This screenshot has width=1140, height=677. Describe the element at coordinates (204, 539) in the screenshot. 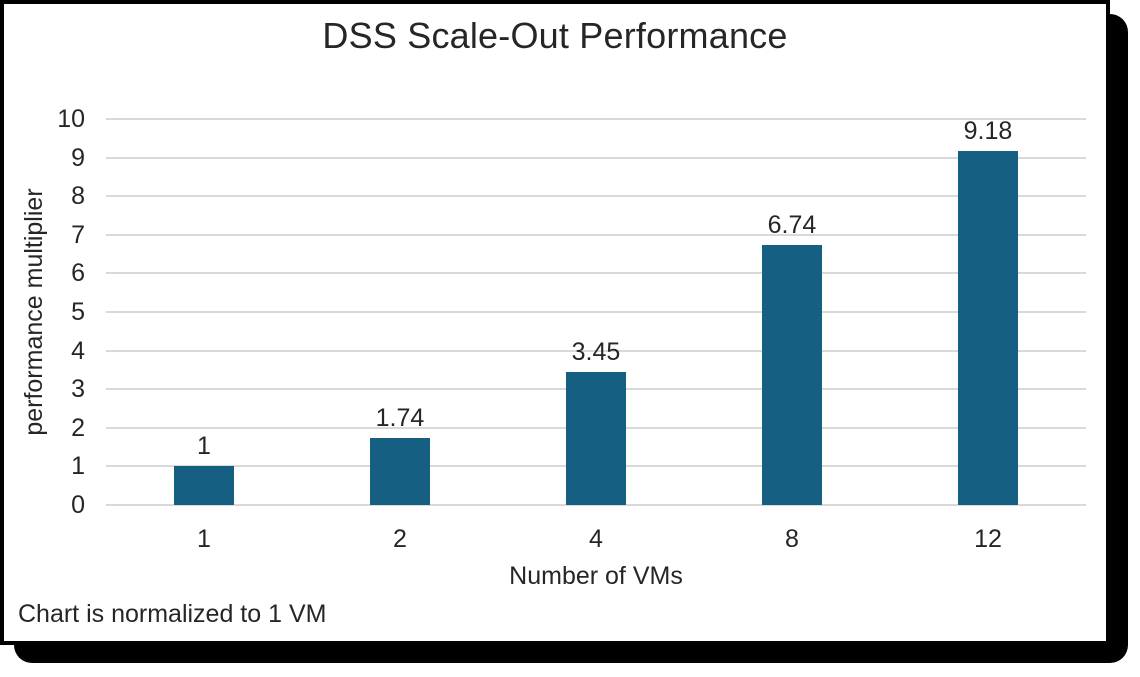

I see `x-tick-label: 1` at that location.